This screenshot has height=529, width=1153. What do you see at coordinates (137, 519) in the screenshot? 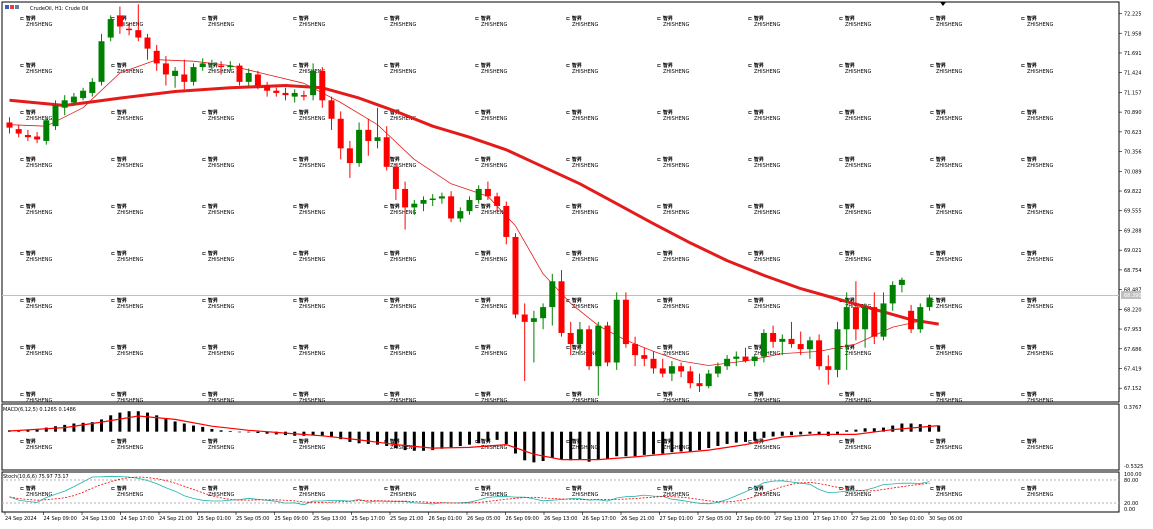
I see `time-tick-label: 24 Sep 17:00` at bounding box center [137, 519].